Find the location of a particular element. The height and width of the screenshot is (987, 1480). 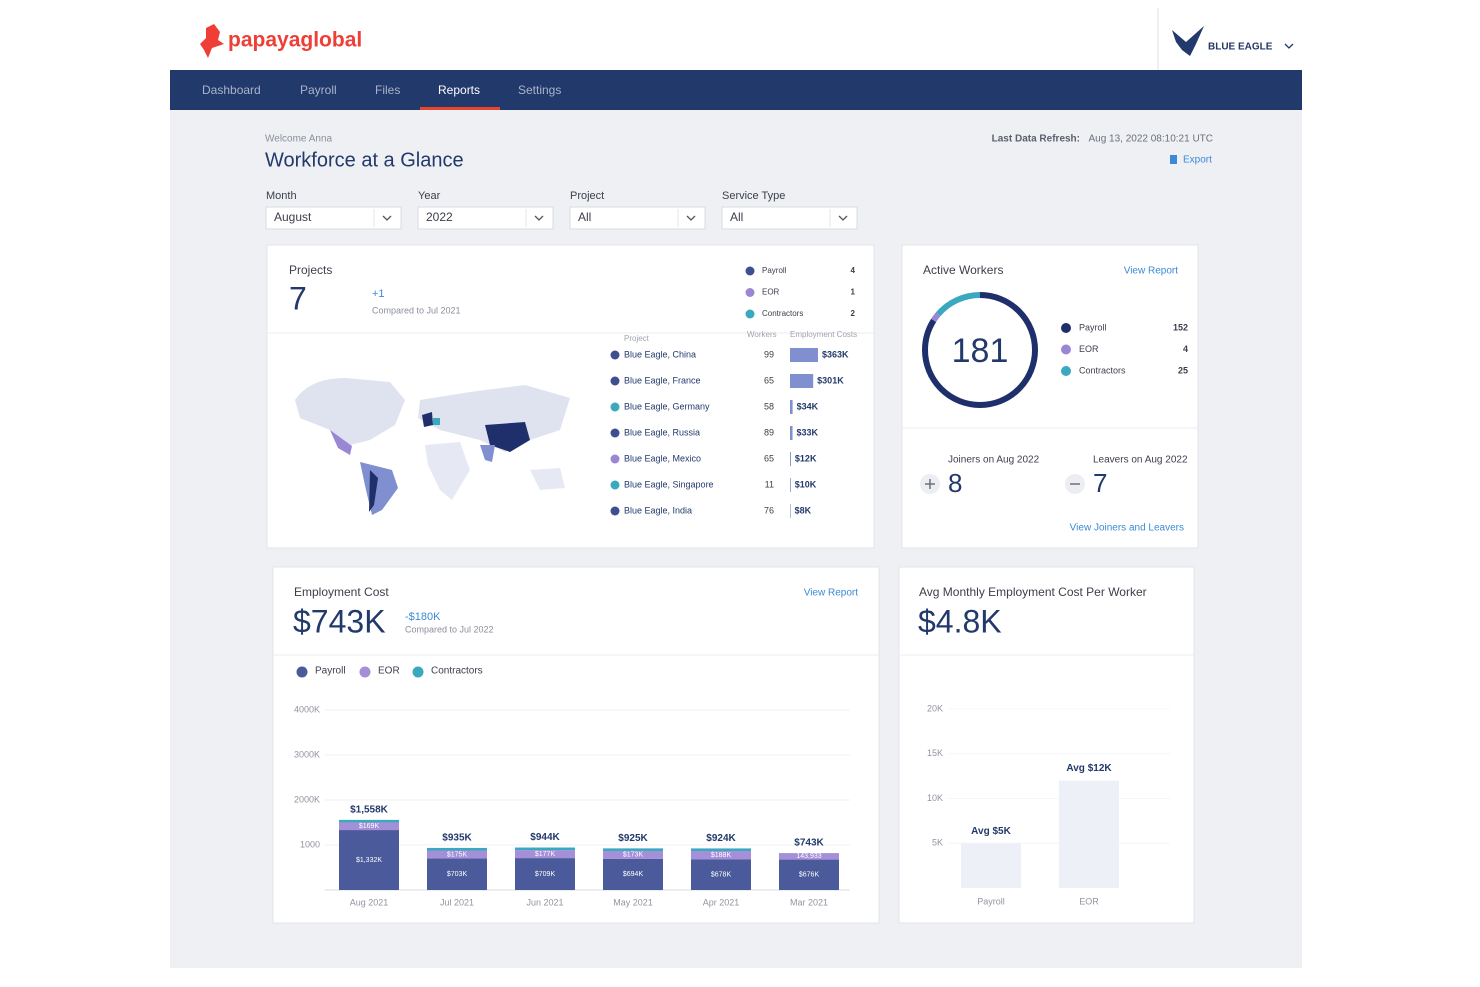

legend-count: 4 is located at coordinates (853, 270).